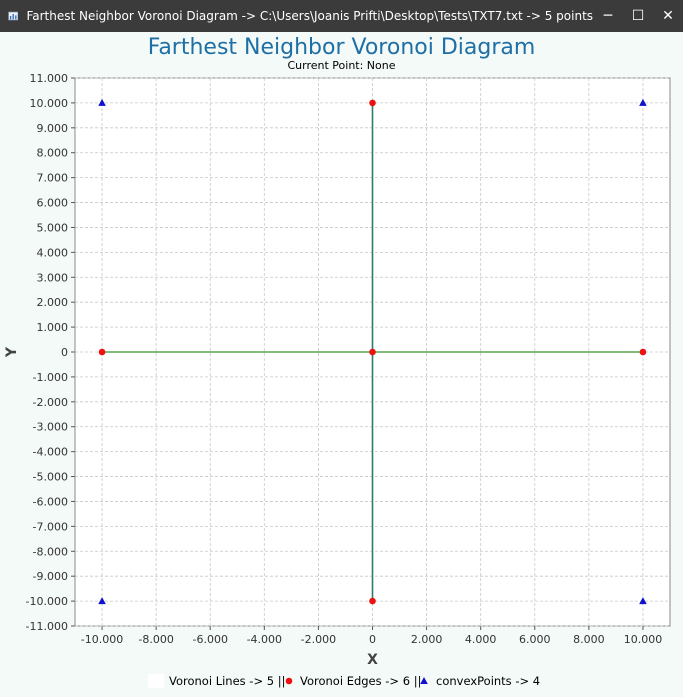 The height and width of the screenshot is (697, 683). I want to click on y-tick-label: -3.000, so click(50, 427).